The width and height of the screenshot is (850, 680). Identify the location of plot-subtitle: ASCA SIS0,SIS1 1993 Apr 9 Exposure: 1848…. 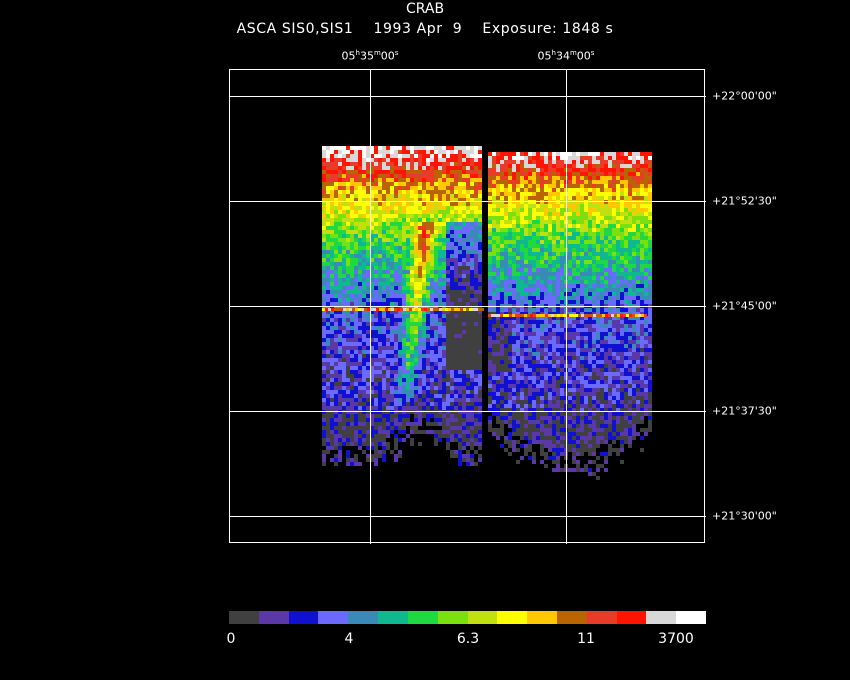
(425, 29).